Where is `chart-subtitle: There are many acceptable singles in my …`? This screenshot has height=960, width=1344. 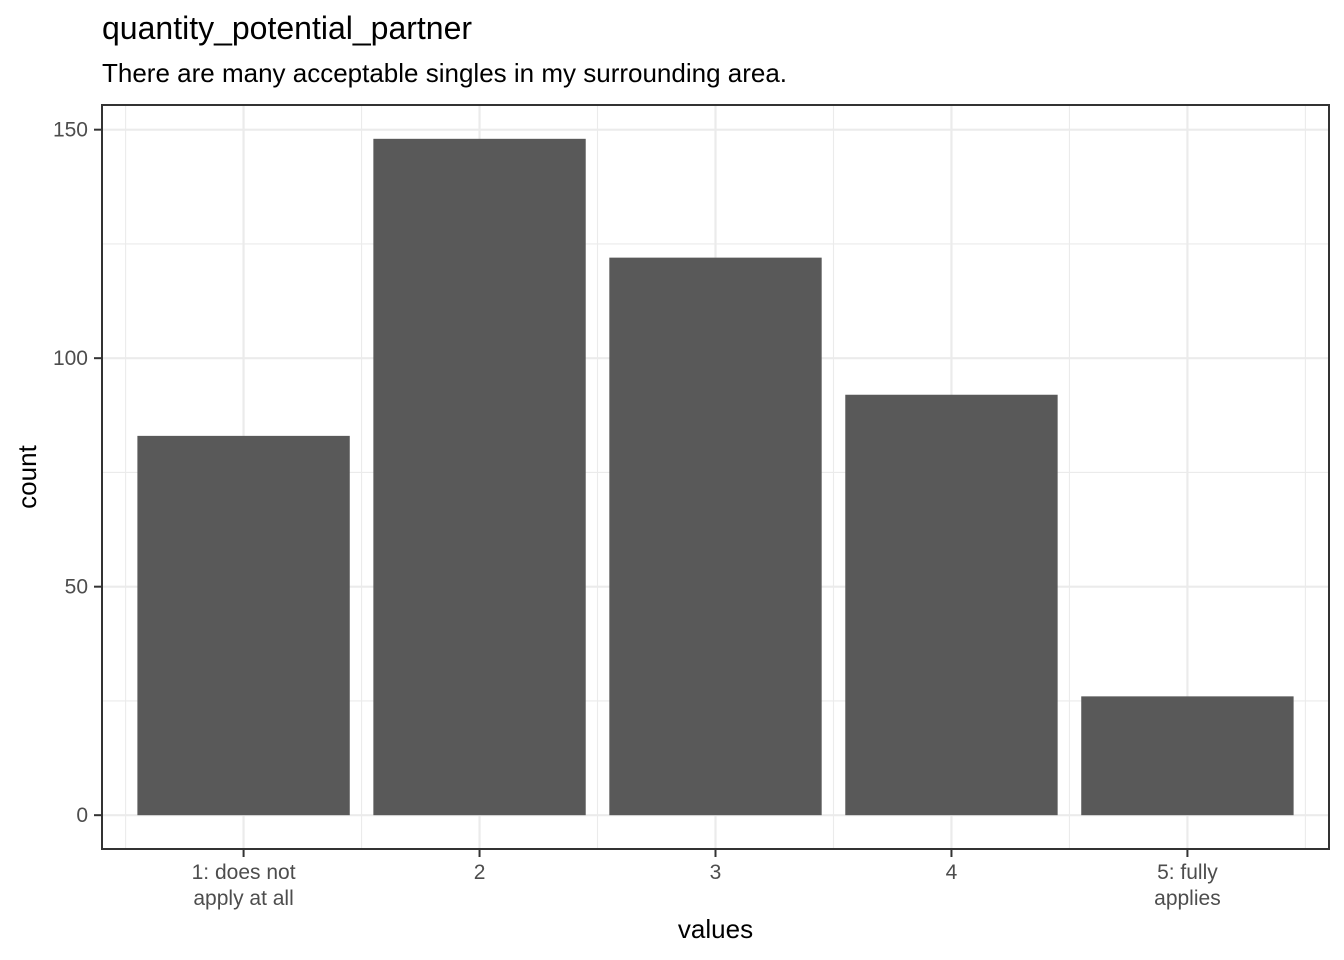 chart-subtitle: There are many acceptable singles in my … is located at coordinates (445, 73).